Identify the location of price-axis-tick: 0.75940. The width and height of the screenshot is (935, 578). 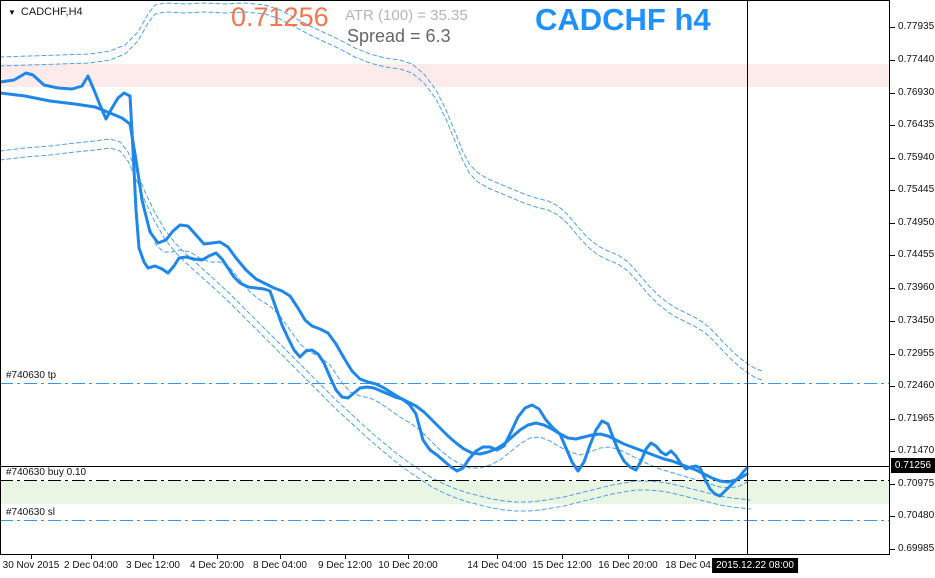
(916, 157).